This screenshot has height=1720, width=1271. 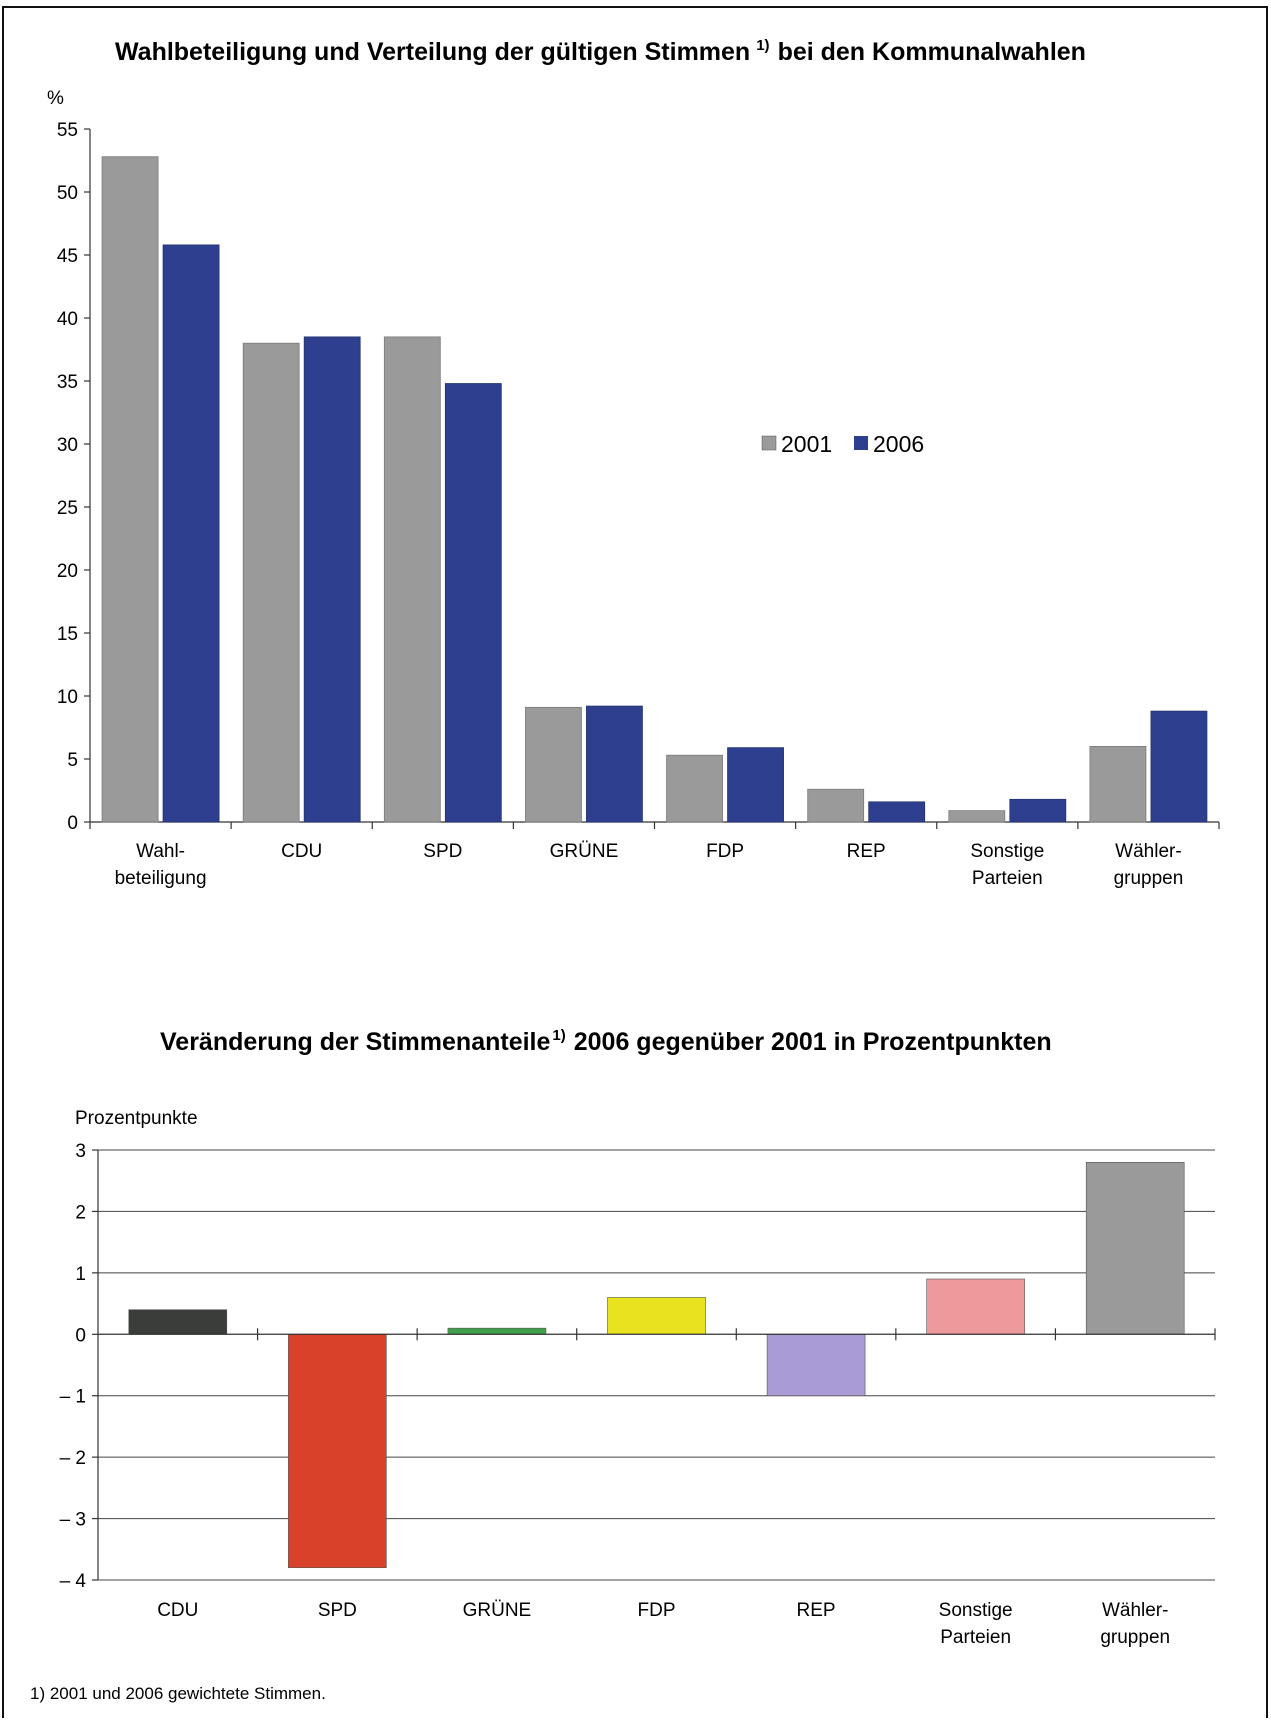 I want to click on chart2-y-tick-label: – 1, so click(x=73, y=1397).